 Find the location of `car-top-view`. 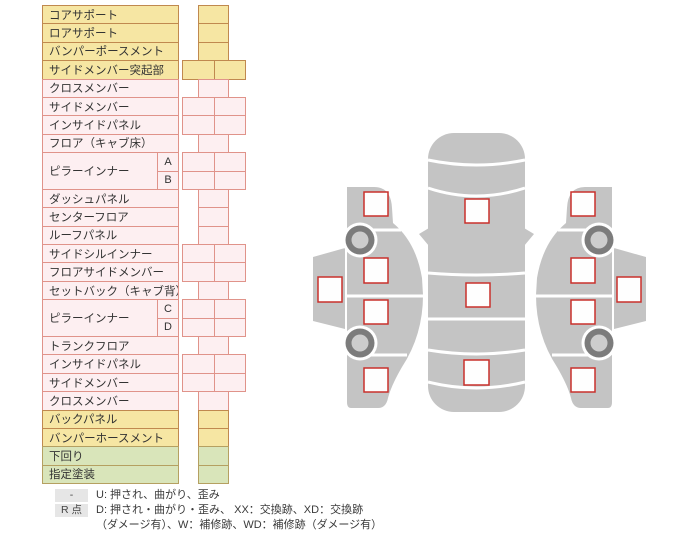

car-top-view is located at coordinates (476, 272).